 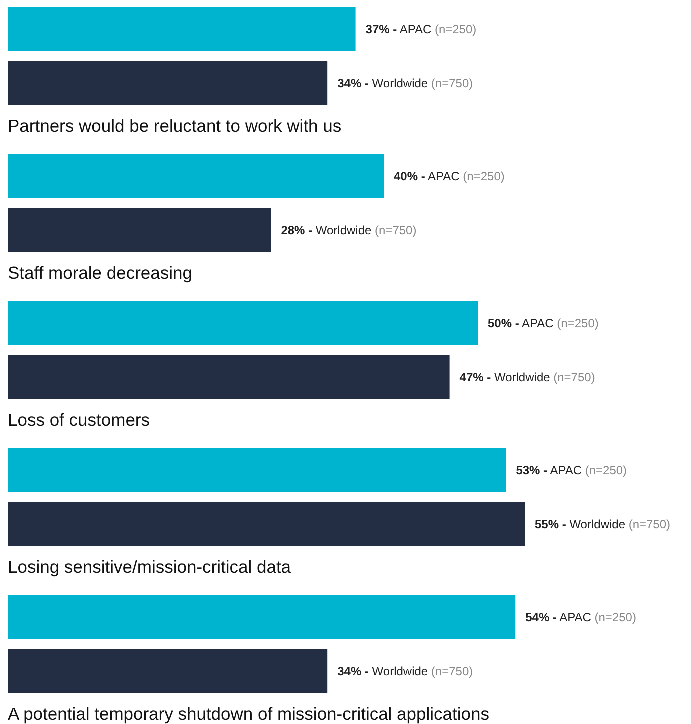 I want to click on data-label: 37% - APAC (n=250), so click(x=421, y=29).